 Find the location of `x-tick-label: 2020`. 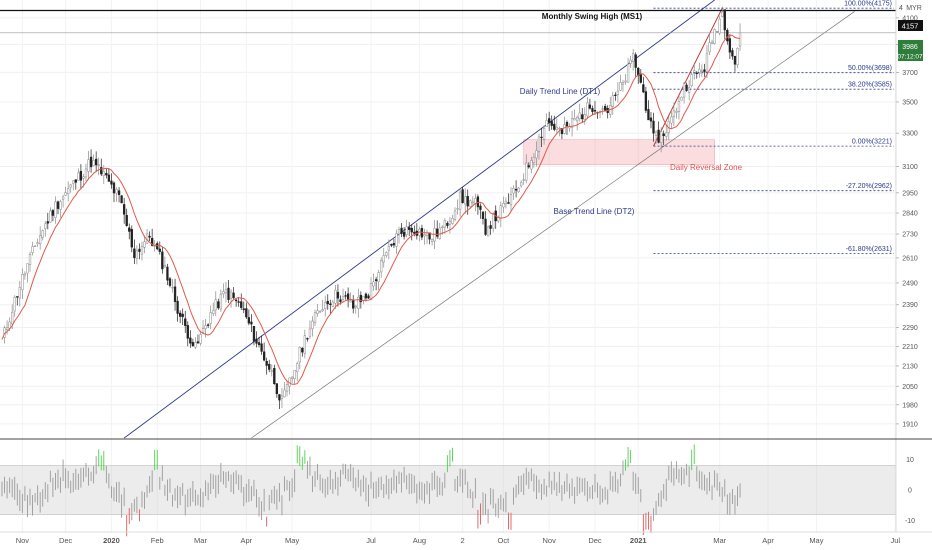

x-tick-label: 2020 is located at coordinates (111, 540).